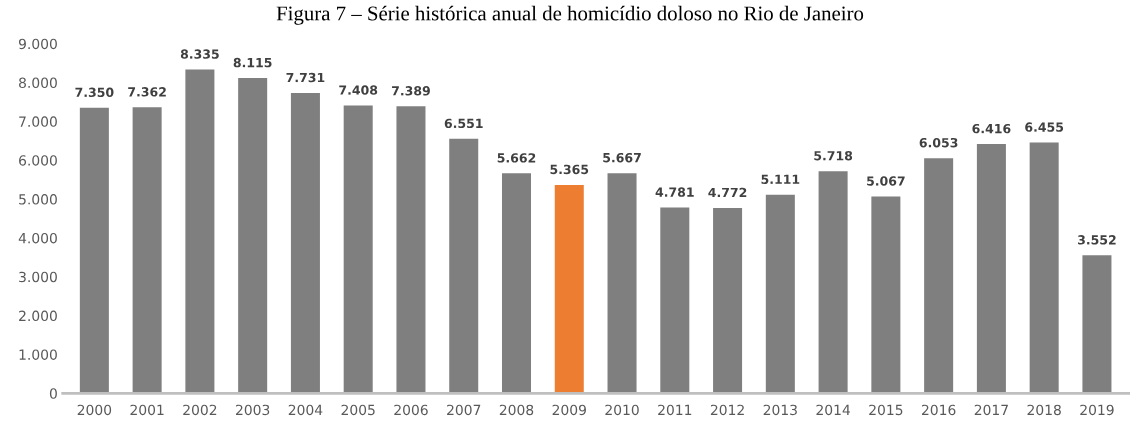  Describe the element at coordinates (38, 83) in the screenshot. I see `y-tick-label: 8.000` at that location.